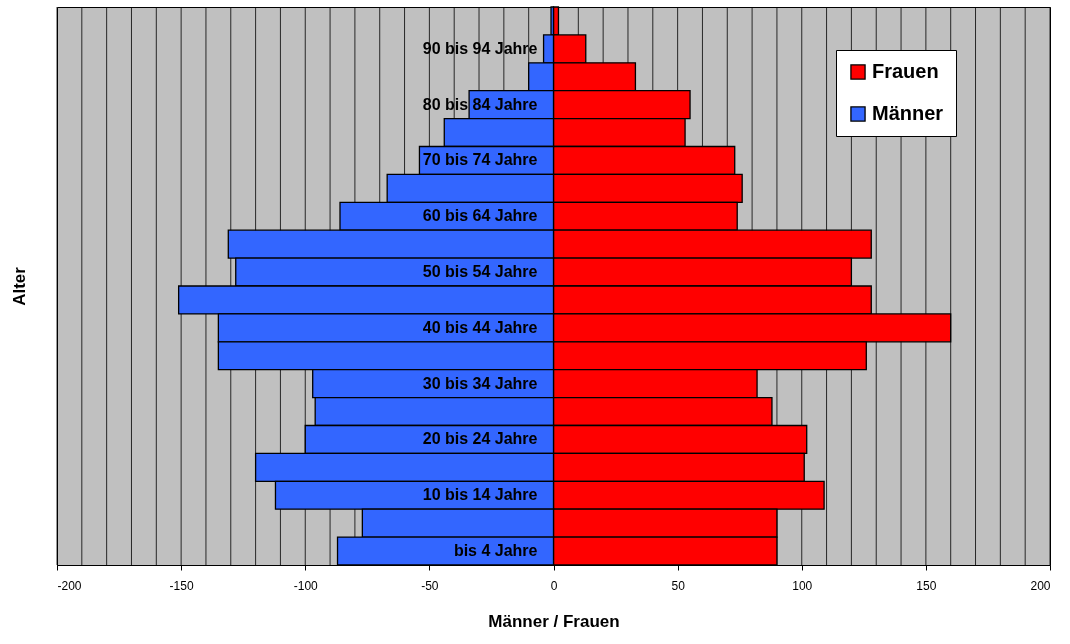 The width and height of the screenshot is (1070, 644). Describe the element at coordinates (678, 585) in the screenshot. I see `x-tick-label: 50` at that location.